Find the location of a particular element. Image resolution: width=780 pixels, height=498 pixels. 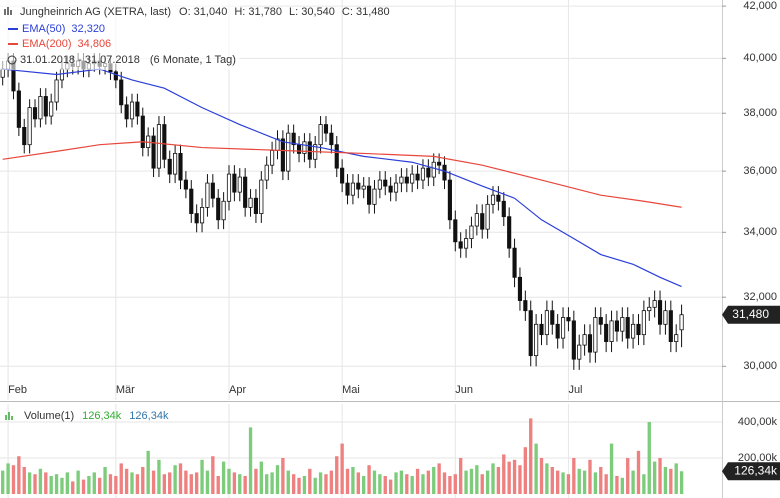

volume-label-box is located at coordinates (751, 471).